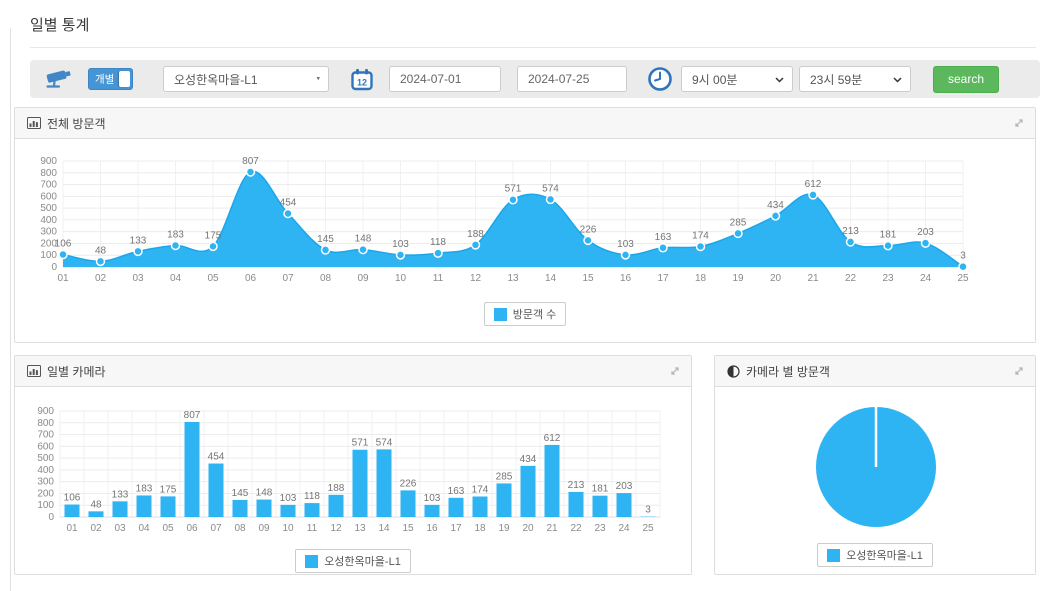  What do you see at coordinates (76, 371) in the screenshot?
I see `panel-title: 일별 카메라` at bounding box center [76, 371].